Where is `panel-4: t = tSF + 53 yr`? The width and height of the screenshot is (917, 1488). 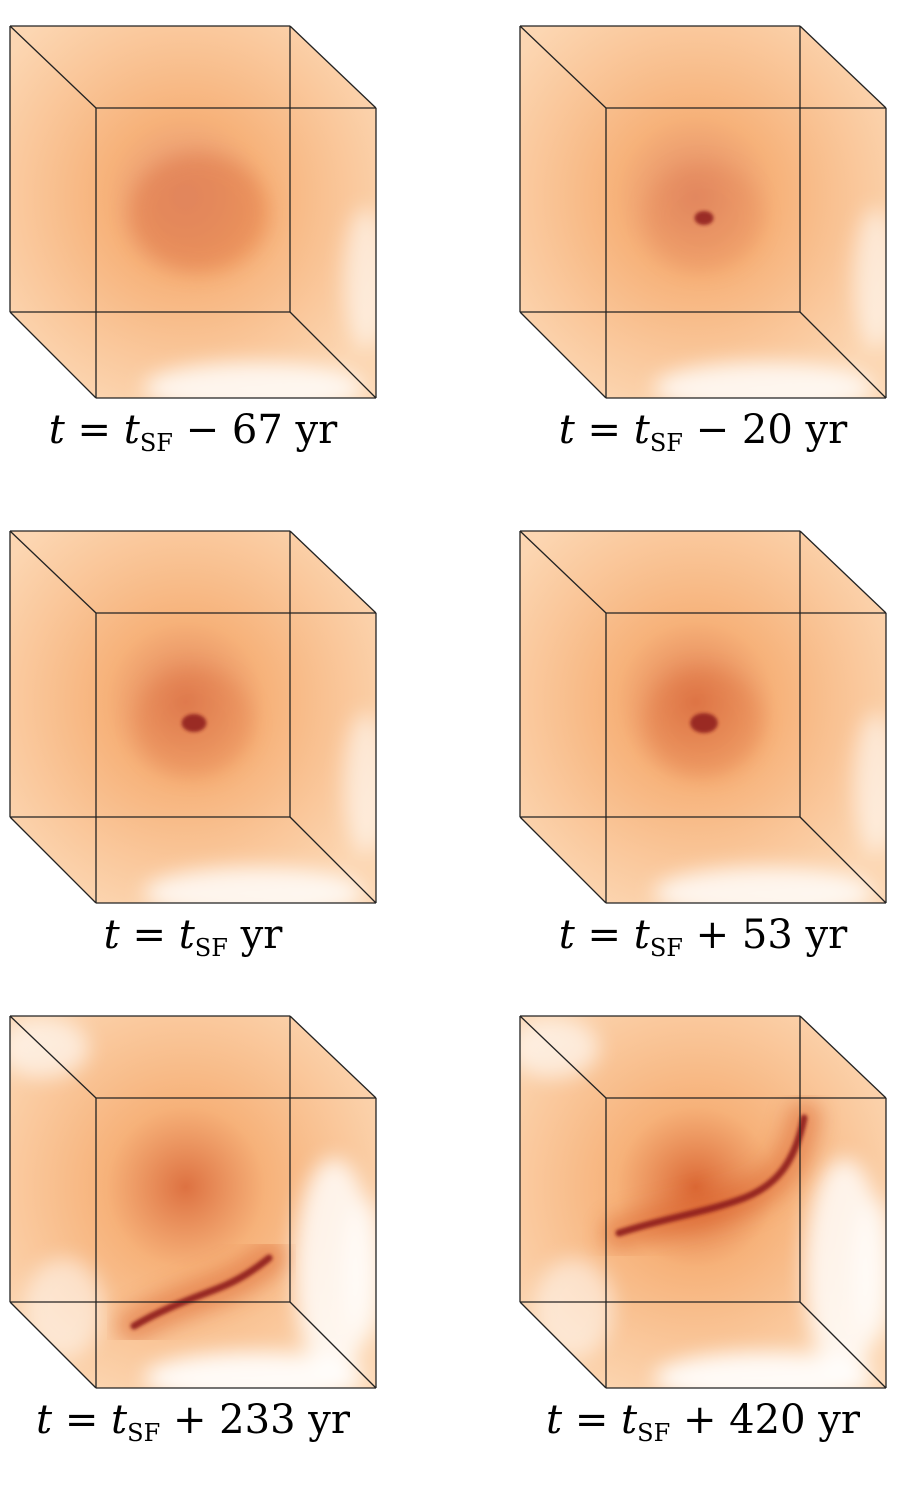
panel-4: t = tSF + 53 yr is located at coordinates (706, 763).